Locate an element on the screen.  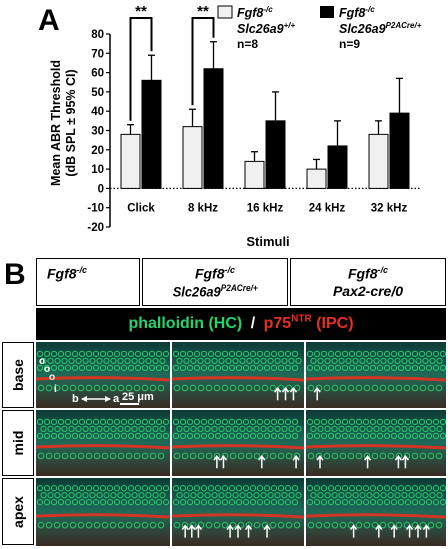
micrograph-tile is located at coordinates (103, 375).